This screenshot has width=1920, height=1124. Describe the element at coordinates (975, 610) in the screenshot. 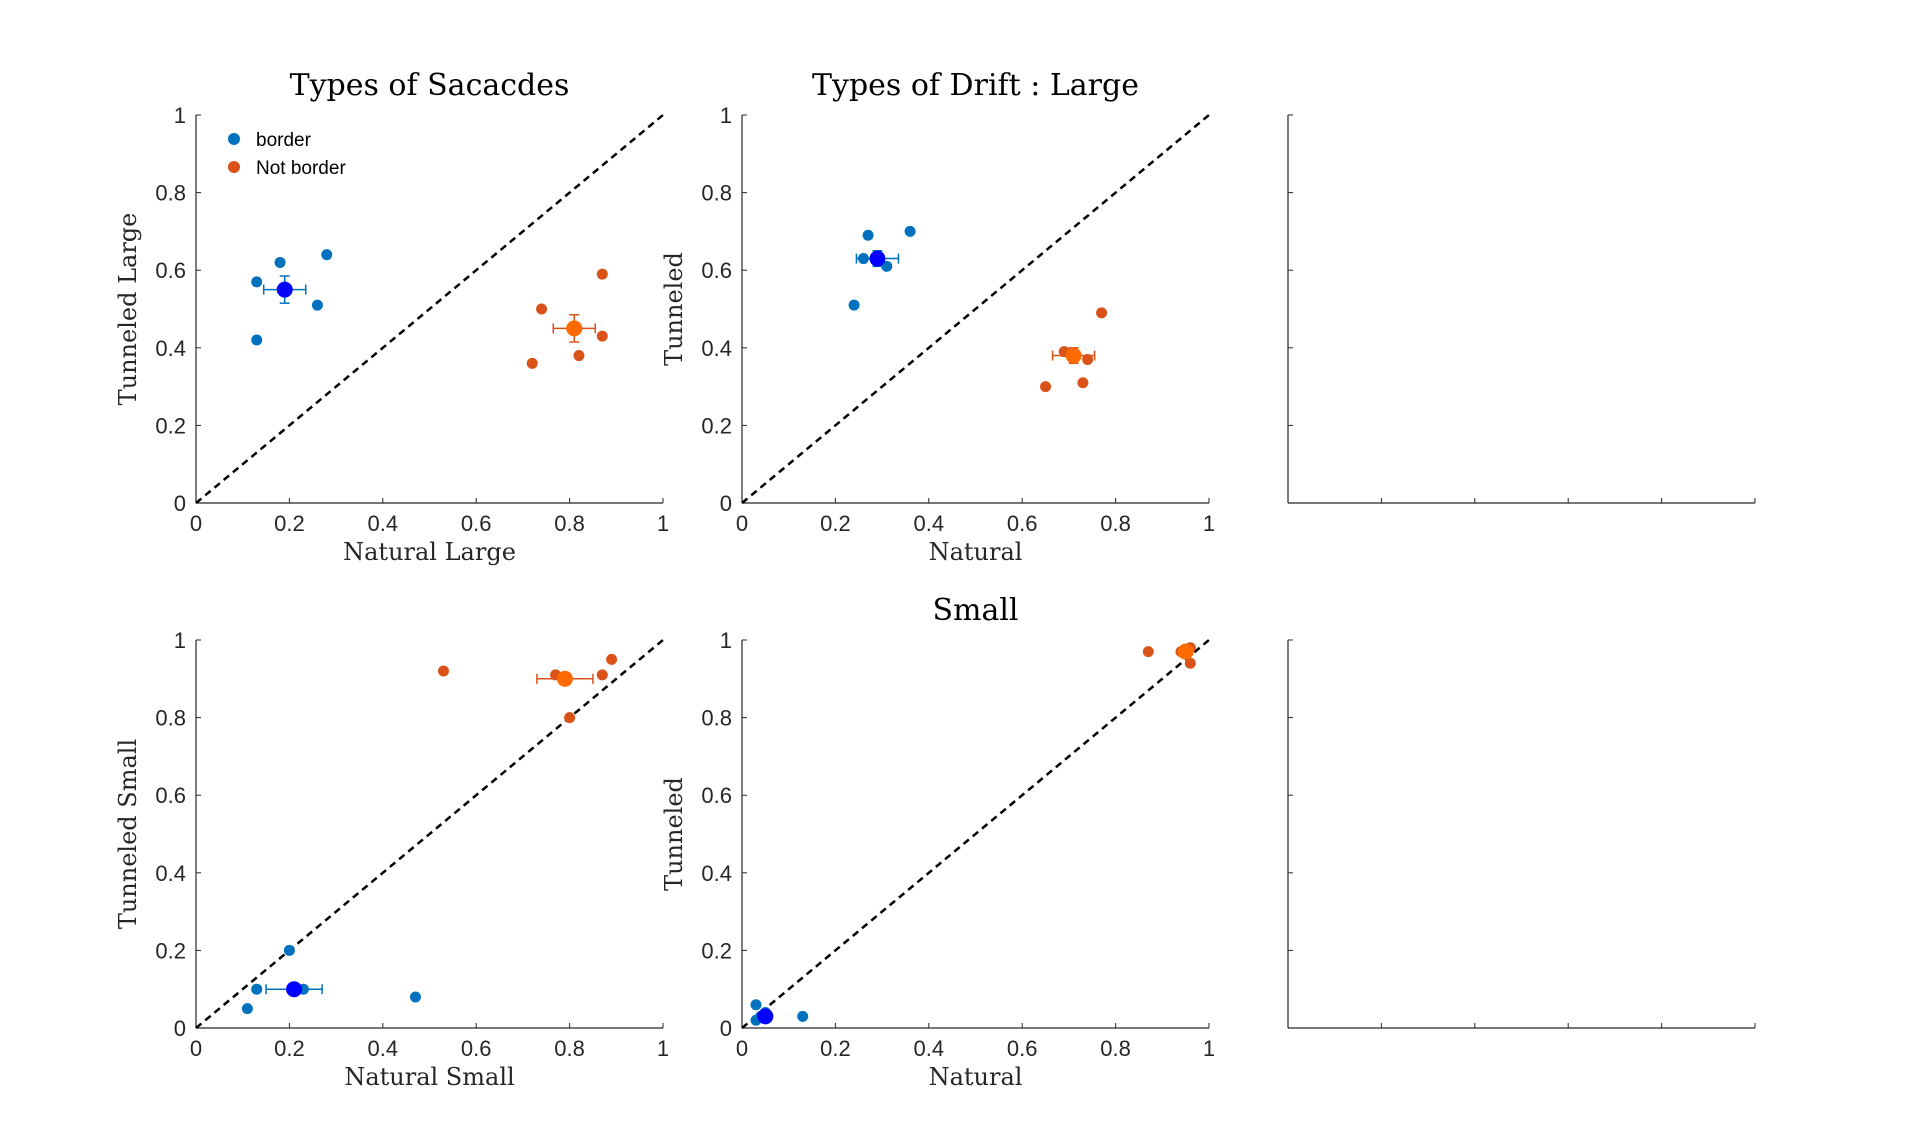

I see `chart-title: Small` at that location.